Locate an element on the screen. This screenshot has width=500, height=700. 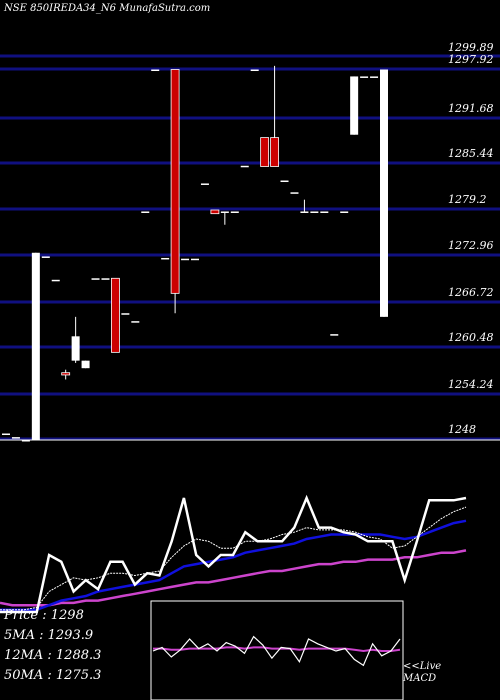
macd-lines is located at coordinates (276, 651).